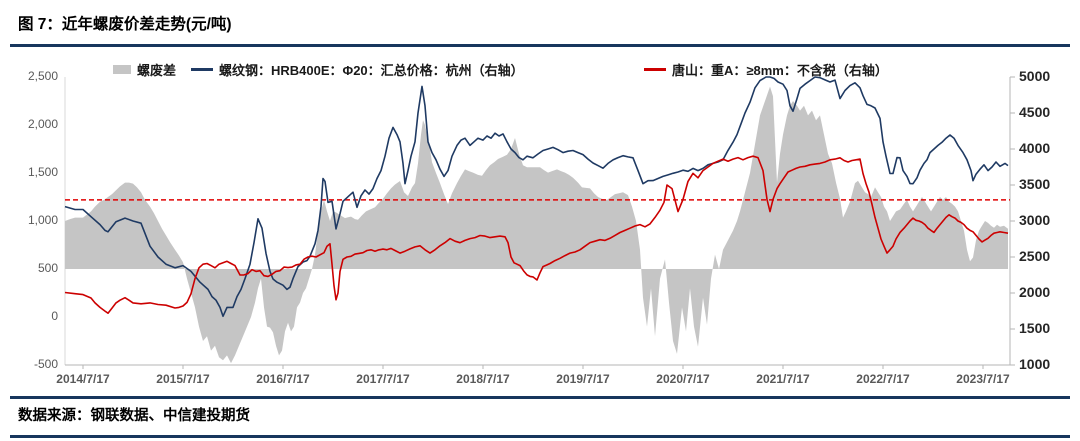 The width and height of the screenshot is (1080, 441). Describe the element at coordinates (45, 364) in the screenshot. I see `left-axis-label: -500` at that location.